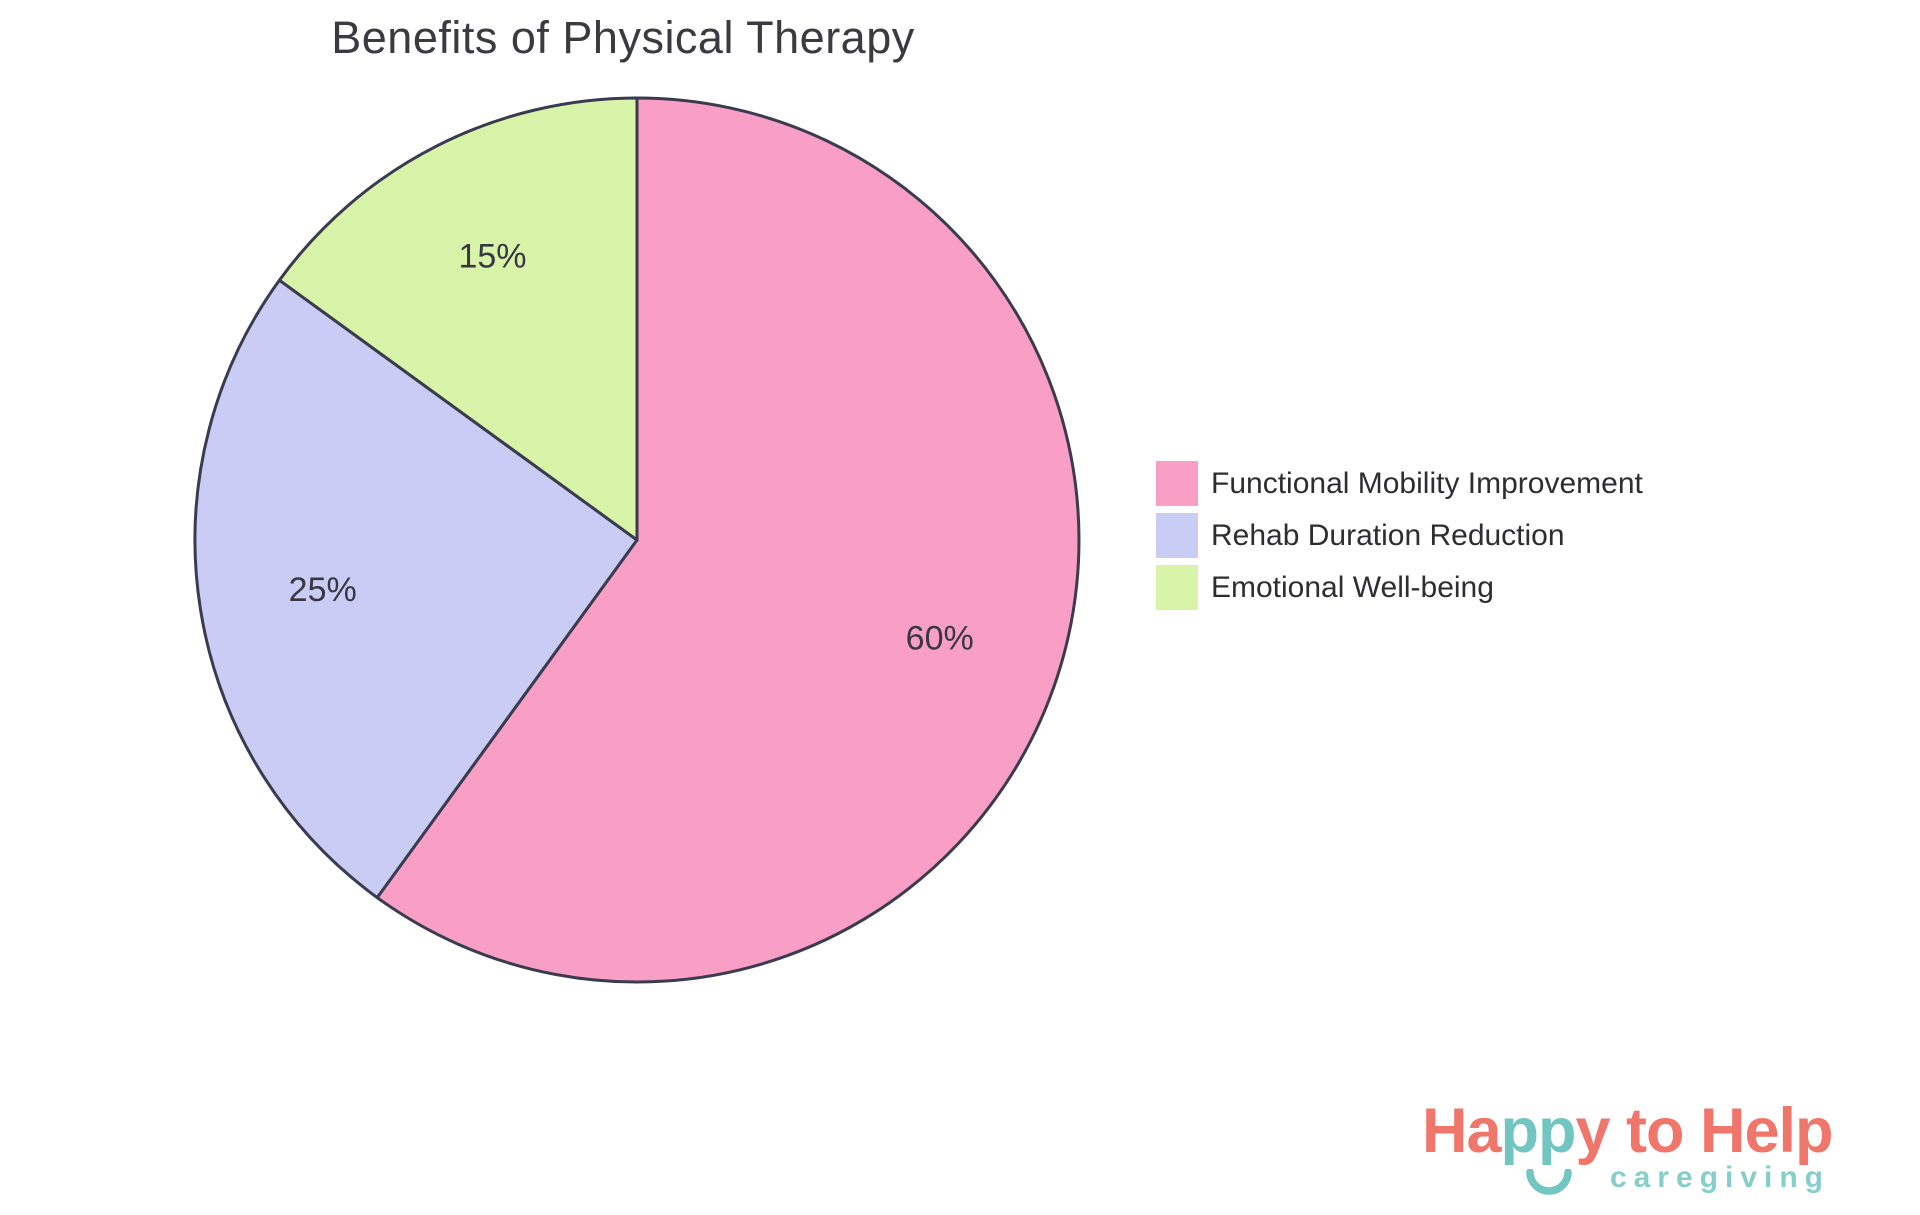 This screenshot has width=1920, height=1215. What do you see at coordinates (1177, 483) in the screenshot?
I see `legend-swatch-functional-mobility` at bounding box center [1177, 483].